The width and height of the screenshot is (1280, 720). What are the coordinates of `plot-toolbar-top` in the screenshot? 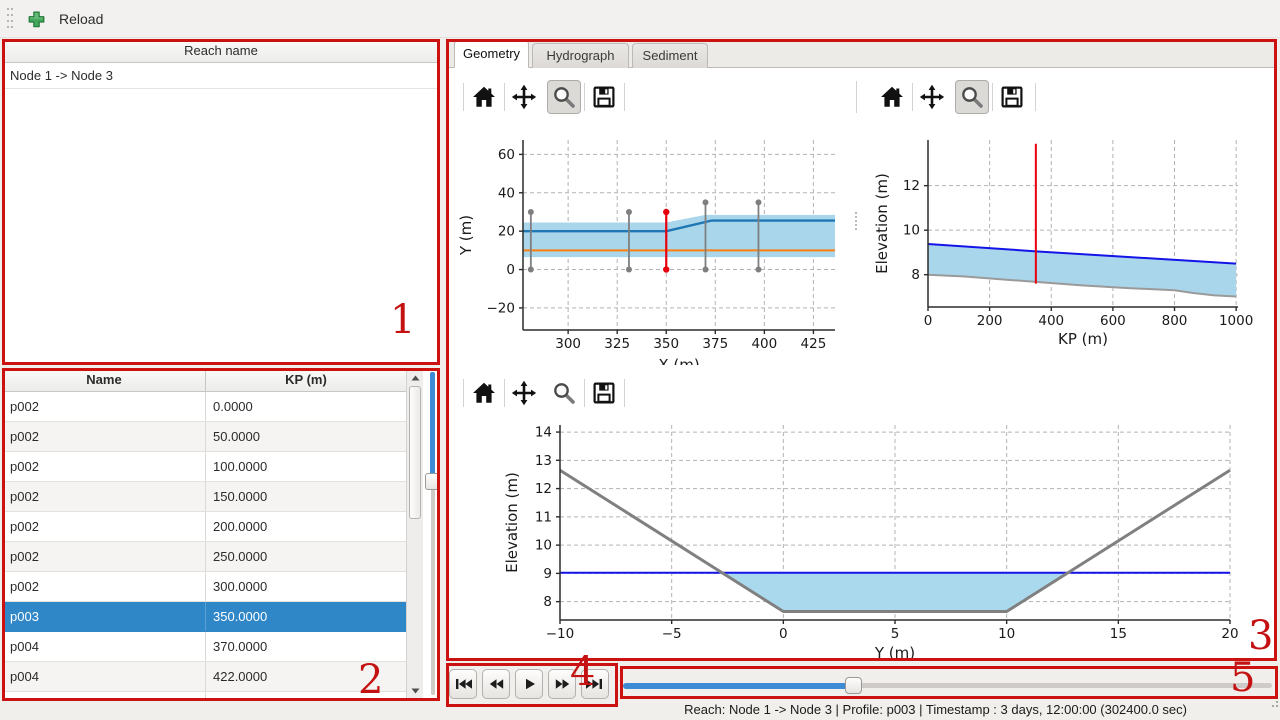 It's located at (861, 97).